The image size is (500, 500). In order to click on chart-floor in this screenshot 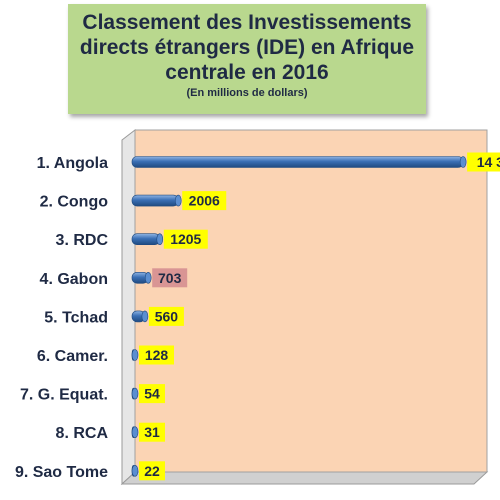, I will do `click(304, 478)`.